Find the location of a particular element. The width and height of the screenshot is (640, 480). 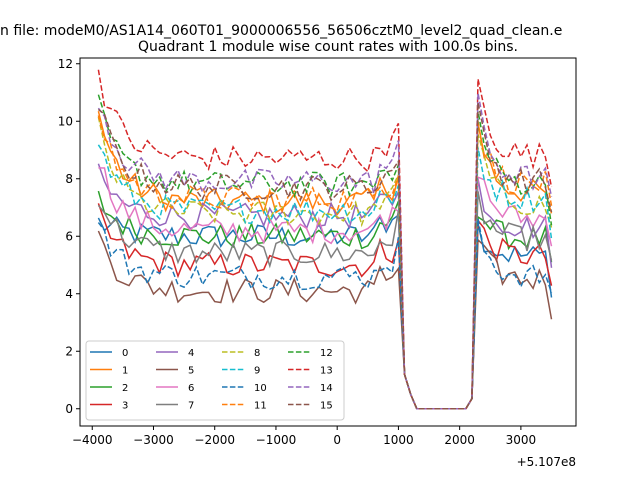

legend-box is located at coordinates (215, 380).